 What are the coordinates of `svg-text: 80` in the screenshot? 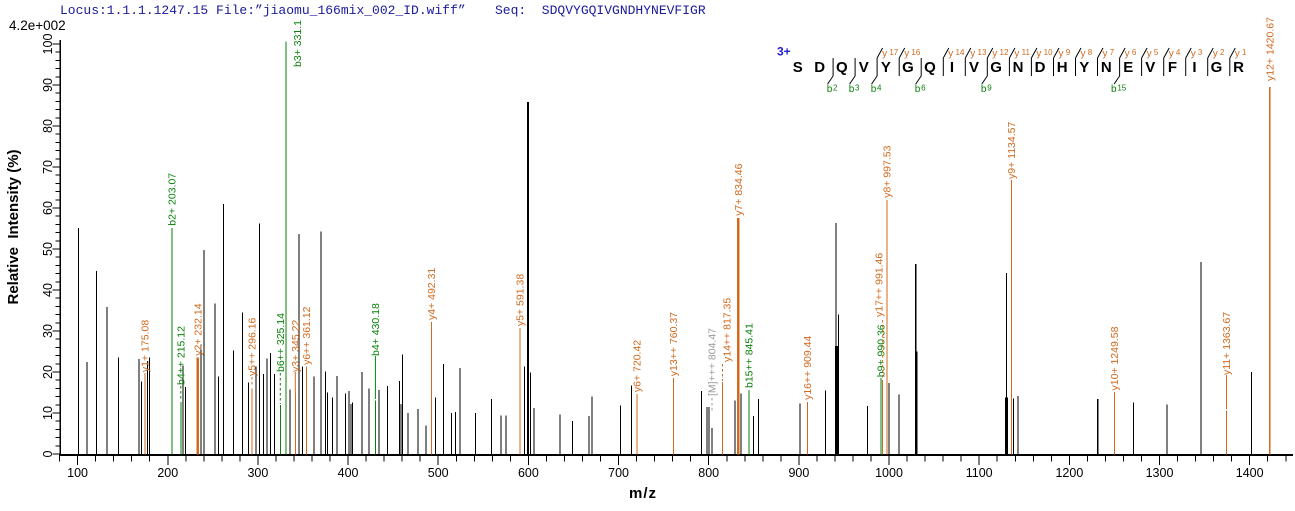 It's located at (48, 126).